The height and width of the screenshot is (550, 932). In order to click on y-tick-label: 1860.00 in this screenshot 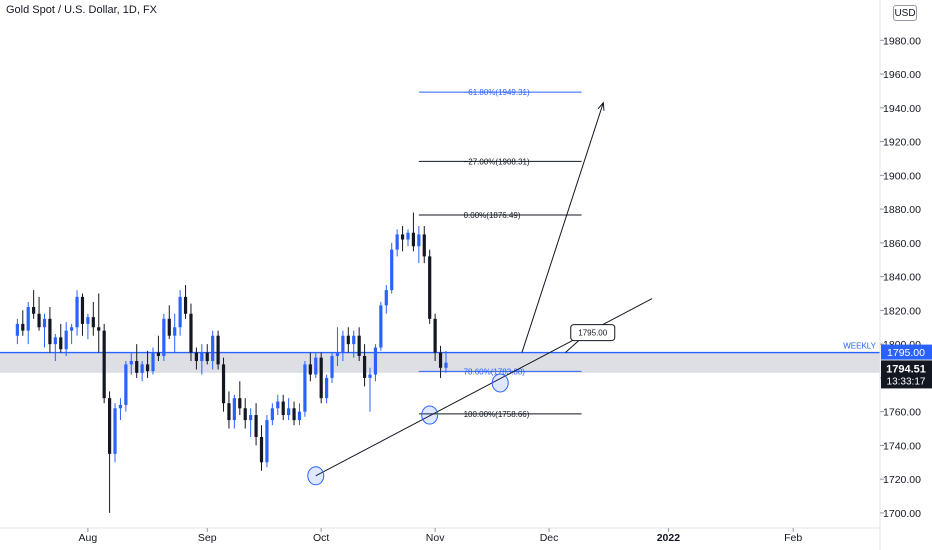, I will do `click(902, 244)`.